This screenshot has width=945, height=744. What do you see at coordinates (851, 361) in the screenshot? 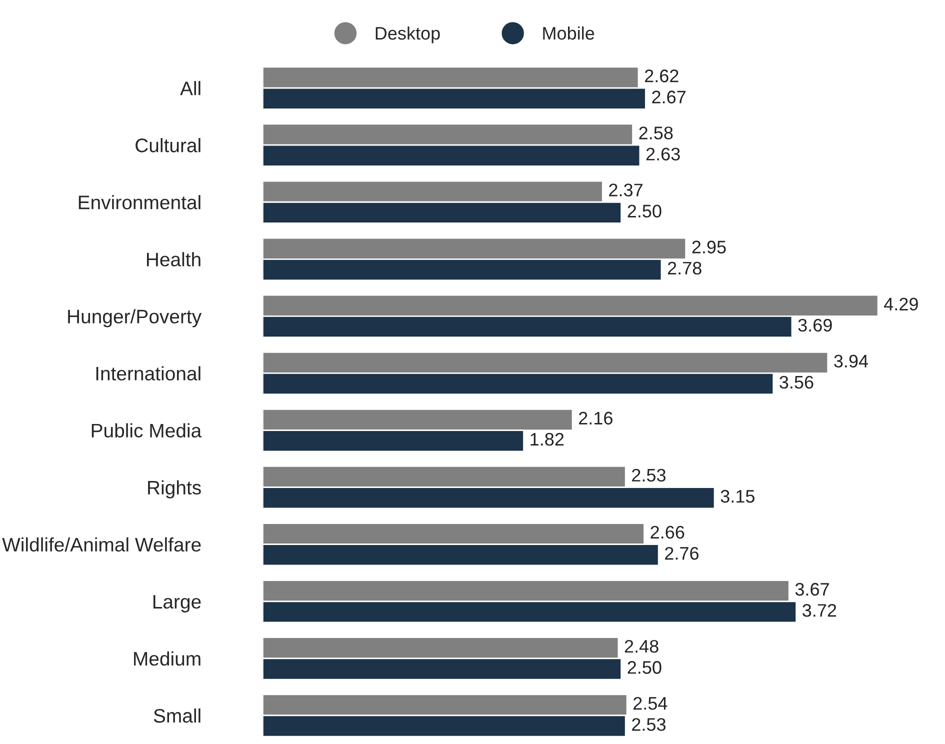
I see `data-label: 3.94` at bounding box center [851, 361].